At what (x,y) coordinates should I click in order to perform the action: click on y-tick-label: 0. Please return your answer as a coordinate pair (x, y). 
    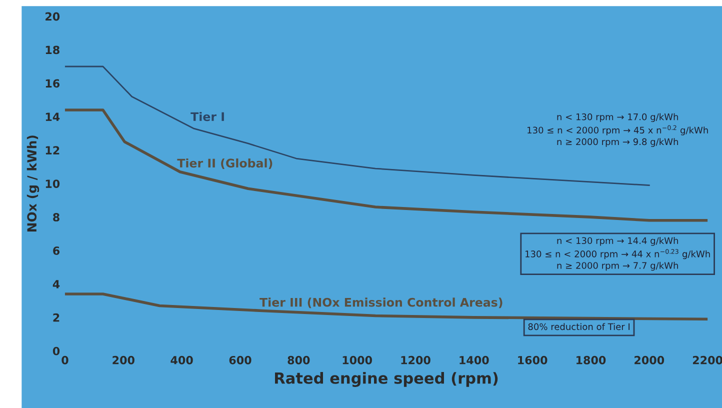
    Looking at the image, I should click on (56, 351).